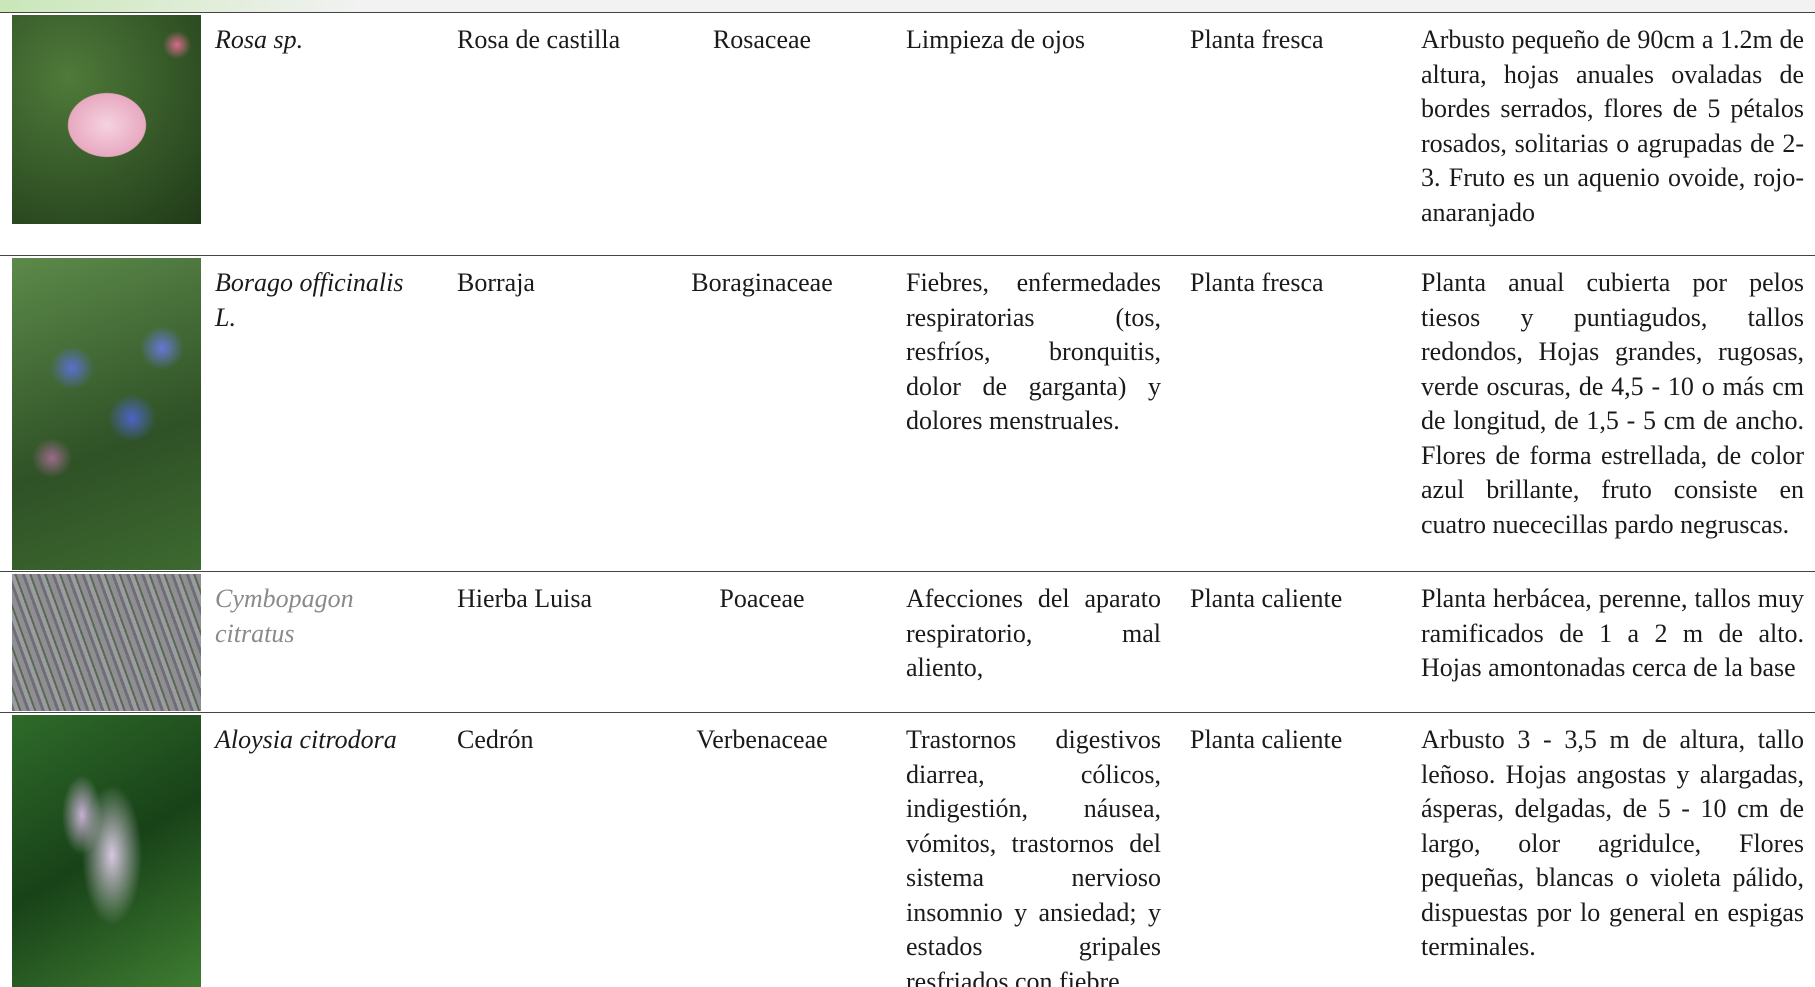 This screenshot has height=987, width=1815. Describe the element at coordinates (306, 739) in the screenshot. I see `scientific-name: Aloysia citrodora` at that location.